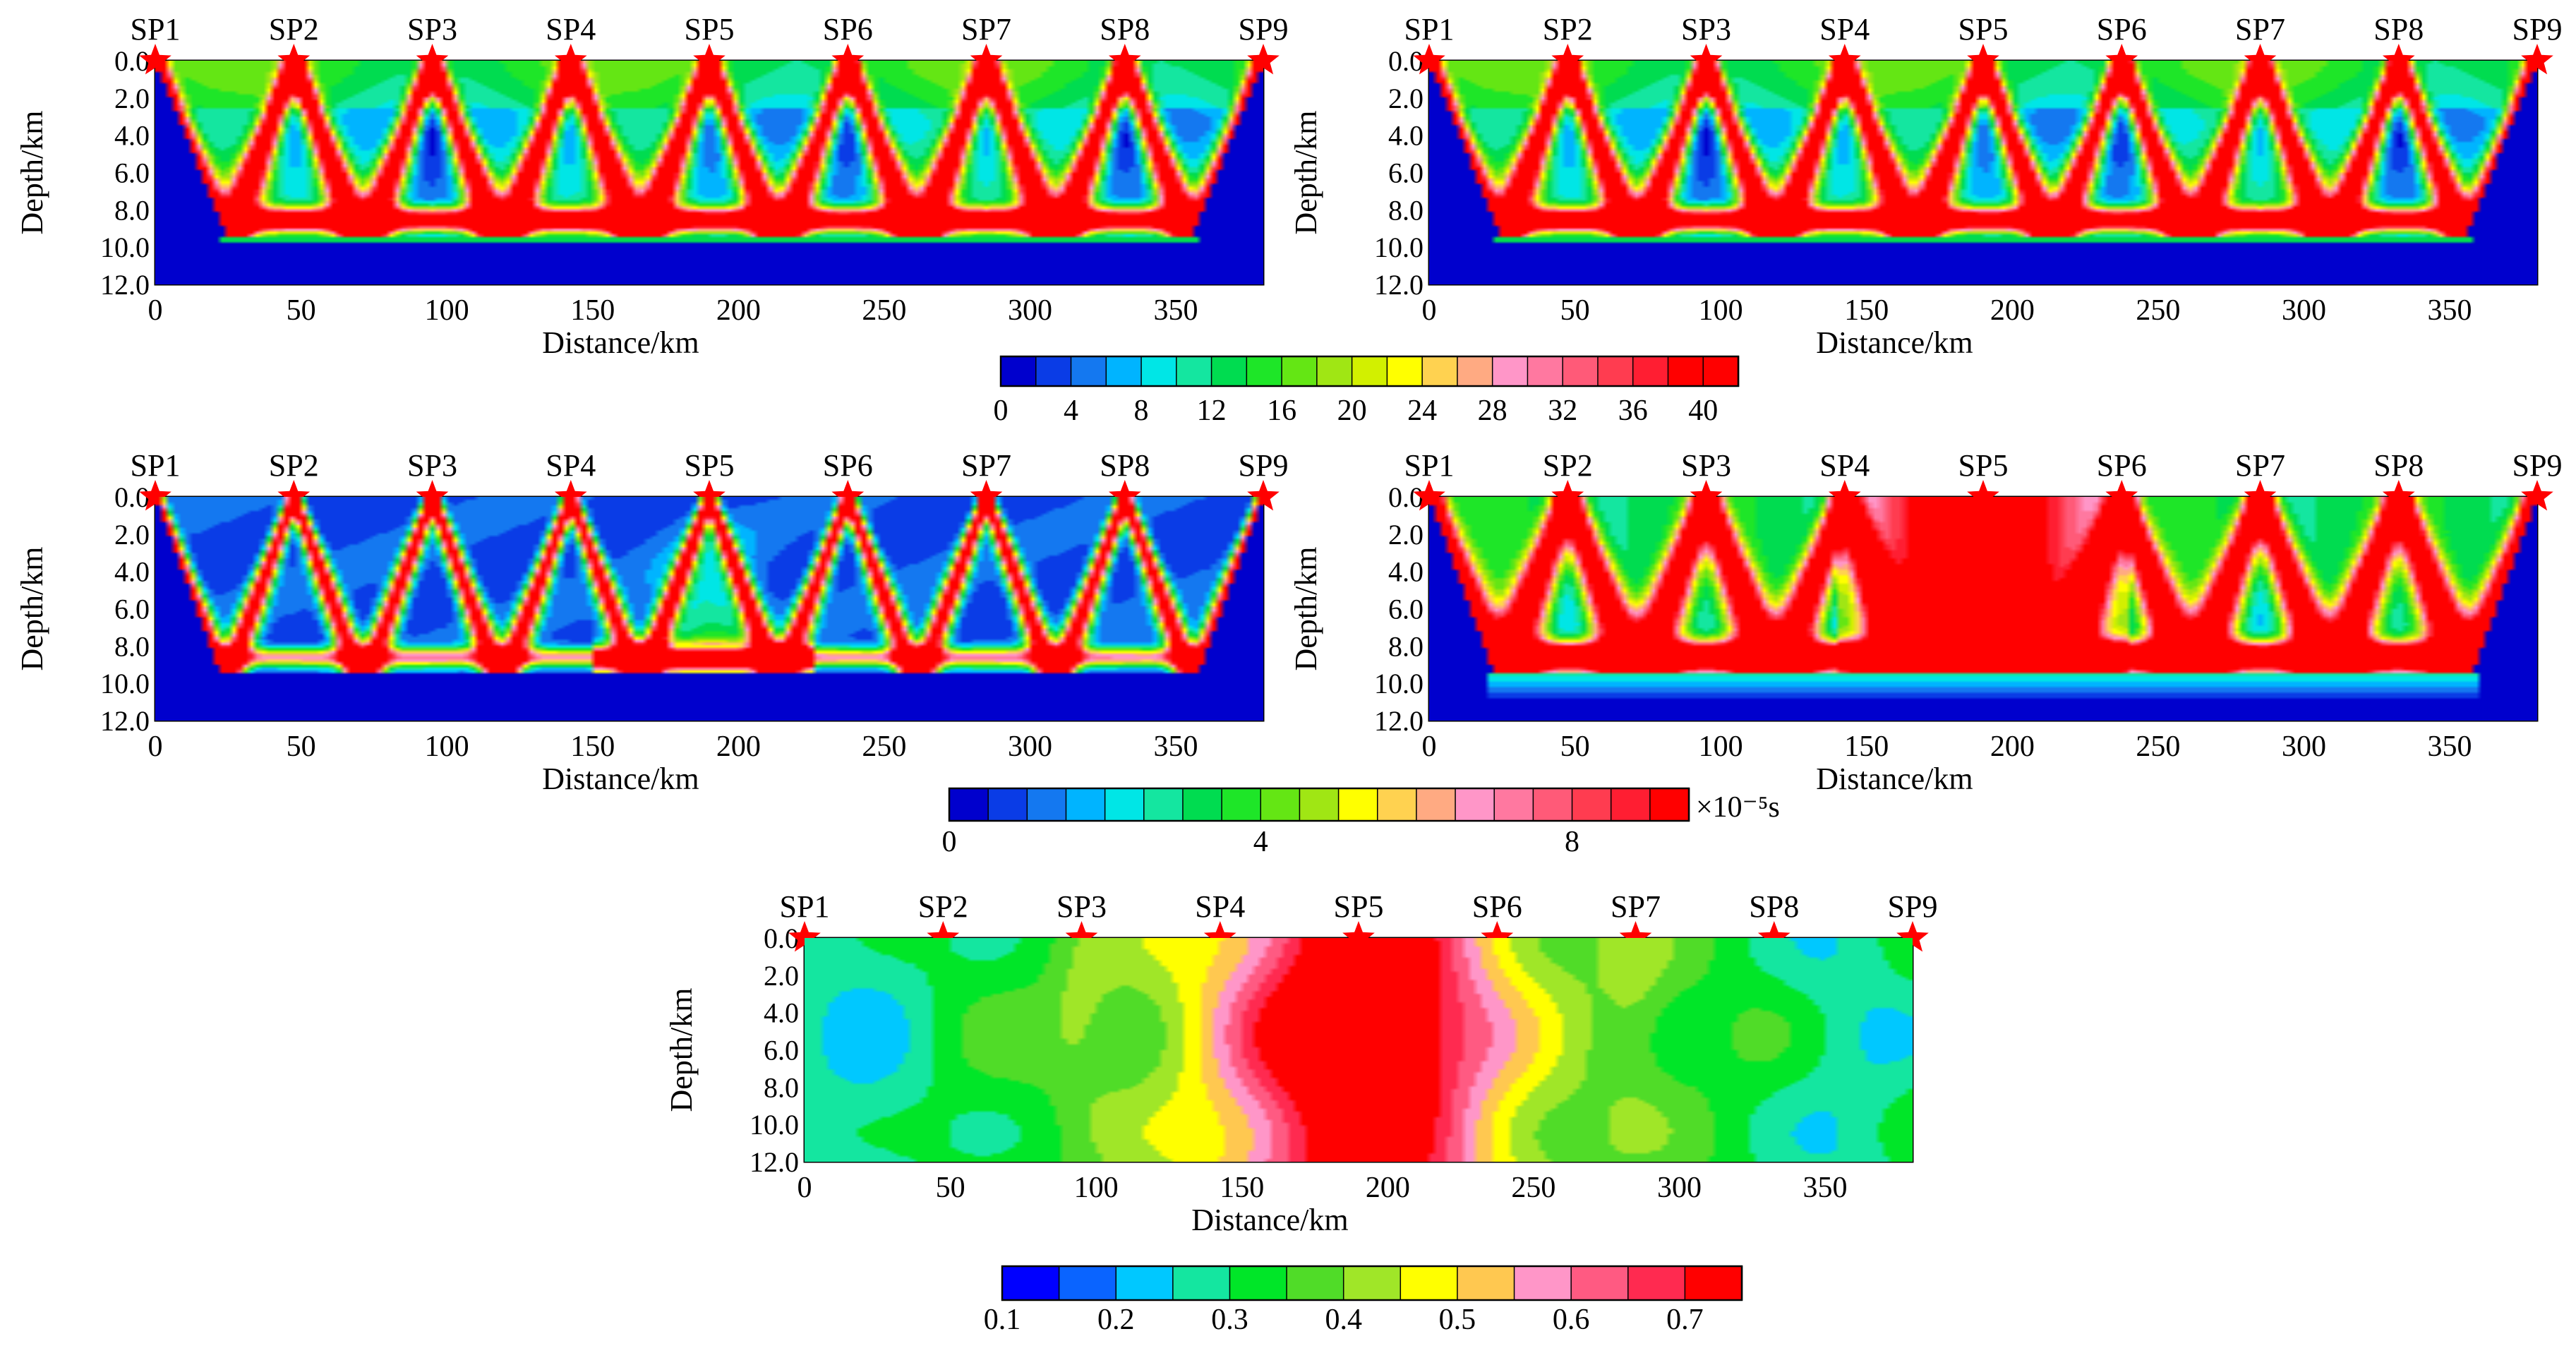 The width and height of the screenshot is (2576, 1353). Describe the element at coordinates (1866, 746) in the screenshot. I see `x-tick-label: 150` at that location.